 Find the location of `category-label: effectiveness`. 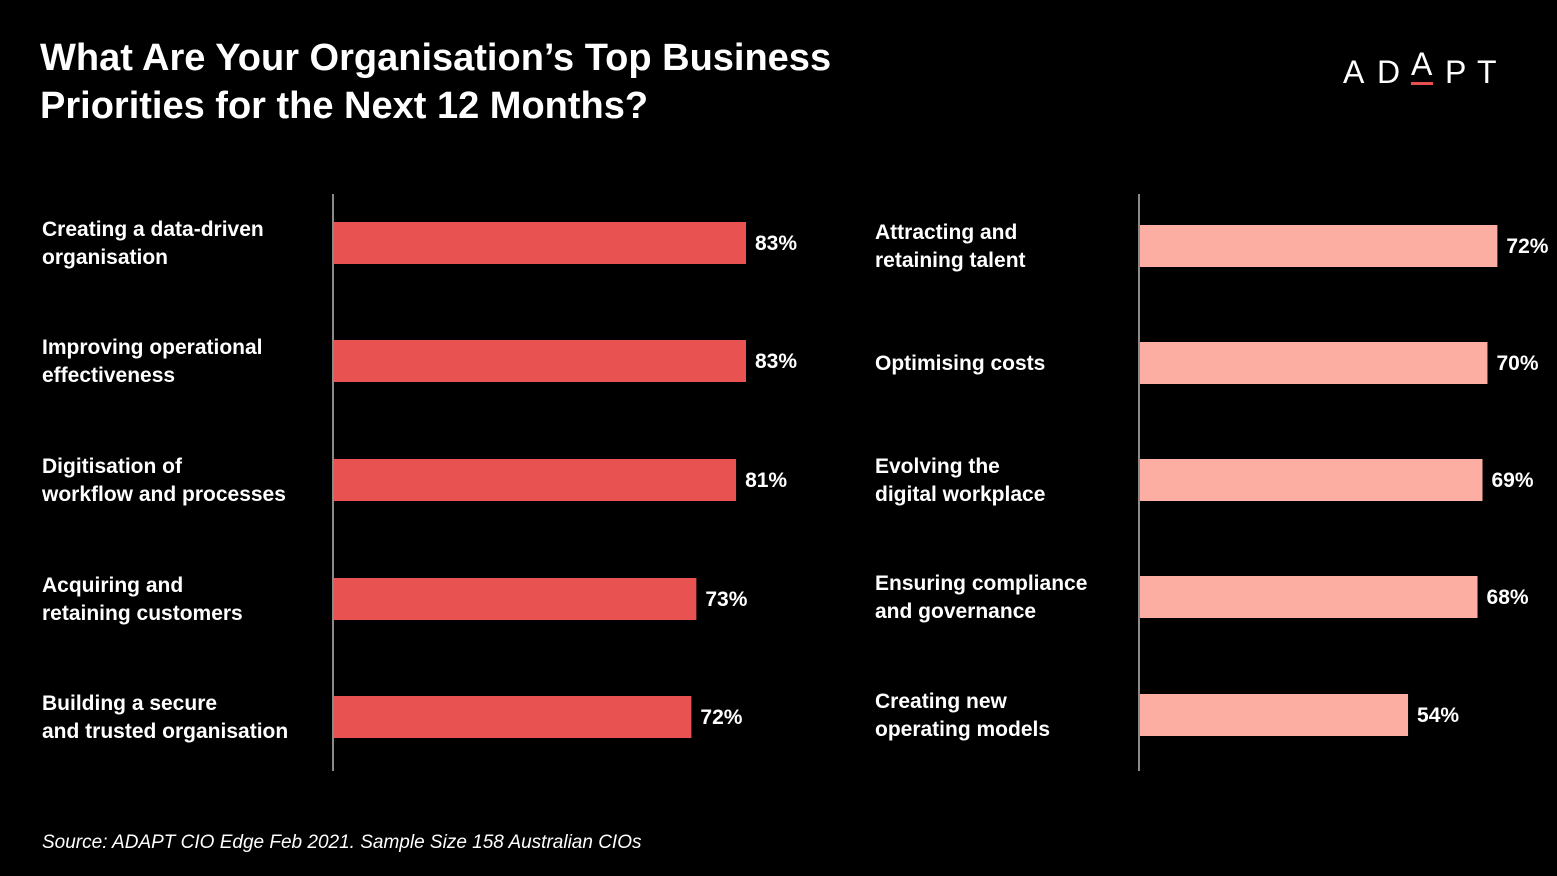

category-label: effectiveness is located at coordinates (108, 375).